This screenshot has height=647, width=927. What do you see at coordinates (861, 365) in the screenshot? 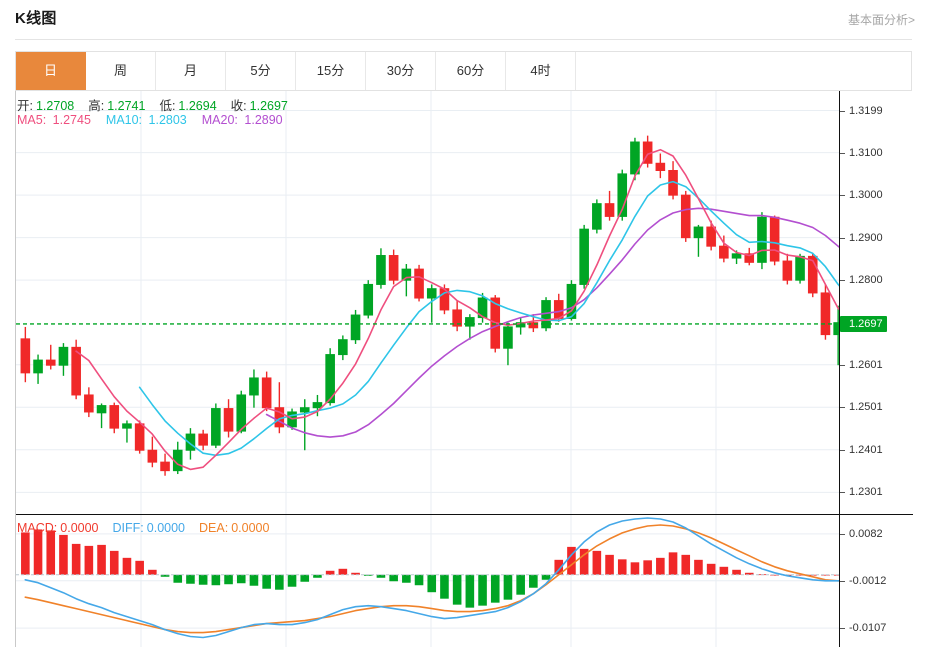
I see `price-tick-5: 1.2601` at bounding box center [861, 365].